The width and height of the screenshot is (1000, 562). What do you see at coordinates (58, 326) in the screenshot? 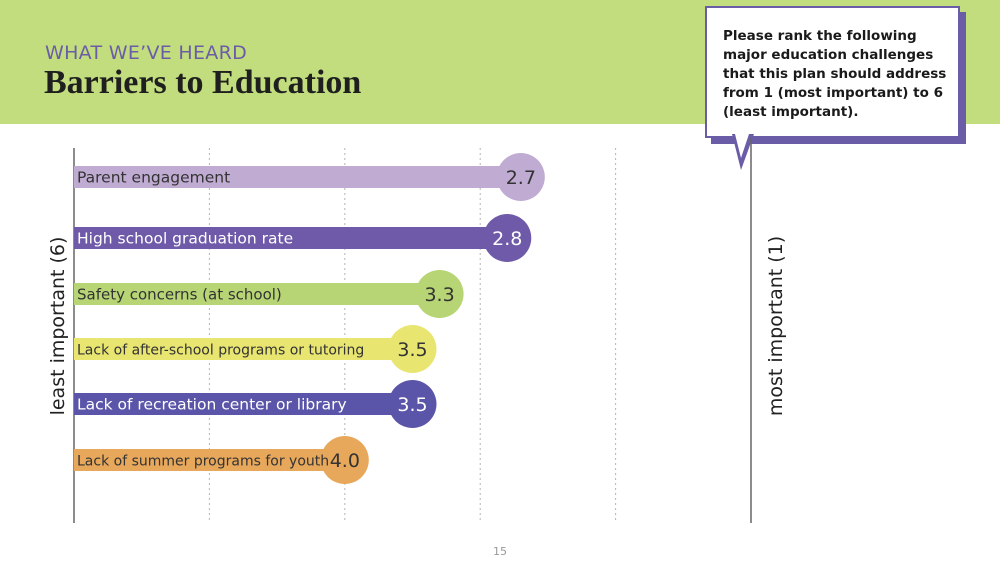
I see `least-important-axis-label: least important (6)` at bounding box center [58, 326].